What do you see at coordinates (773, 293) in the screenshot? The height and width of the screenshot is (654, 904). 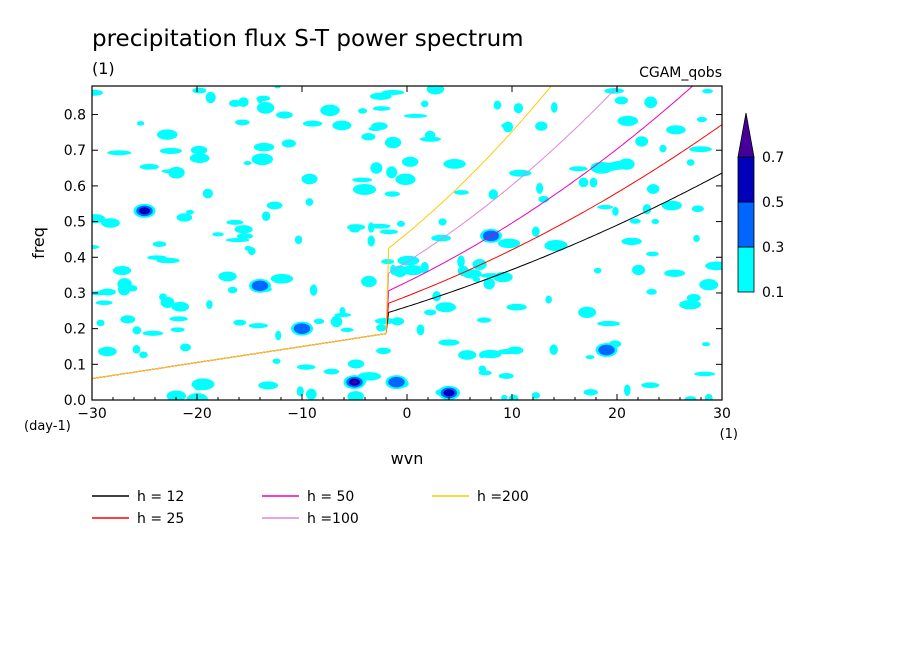 I see `colorbar-label: 0.1` at bounding box center [773, 293].